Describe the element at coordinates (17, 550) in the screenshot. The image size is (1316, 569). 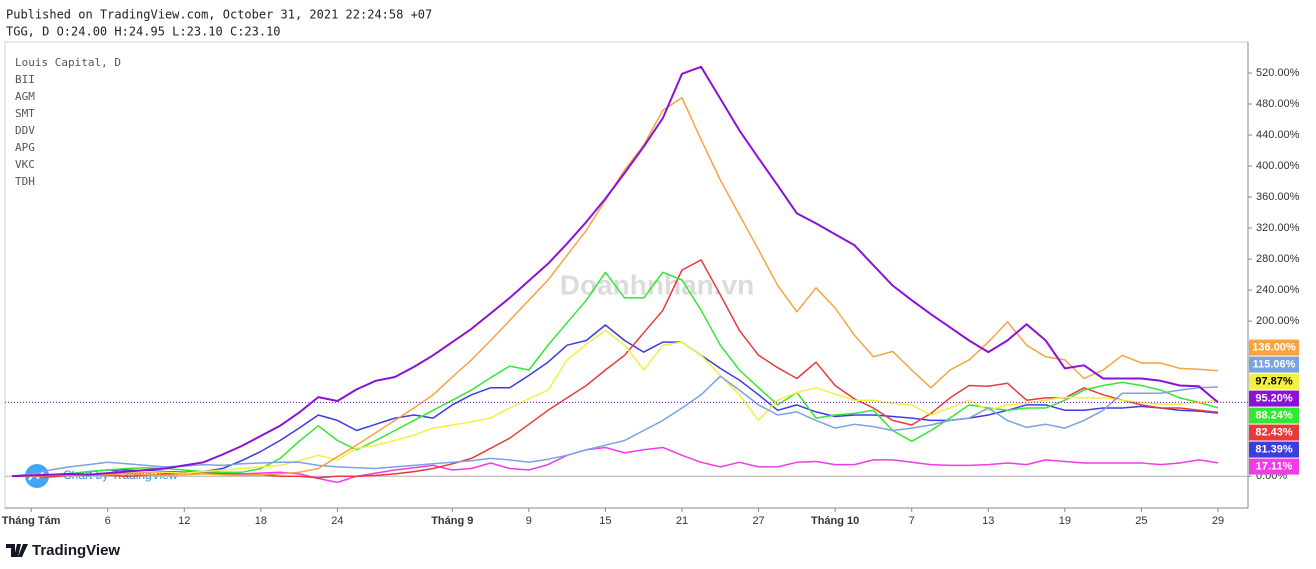
I see `brand-logo` at that location.